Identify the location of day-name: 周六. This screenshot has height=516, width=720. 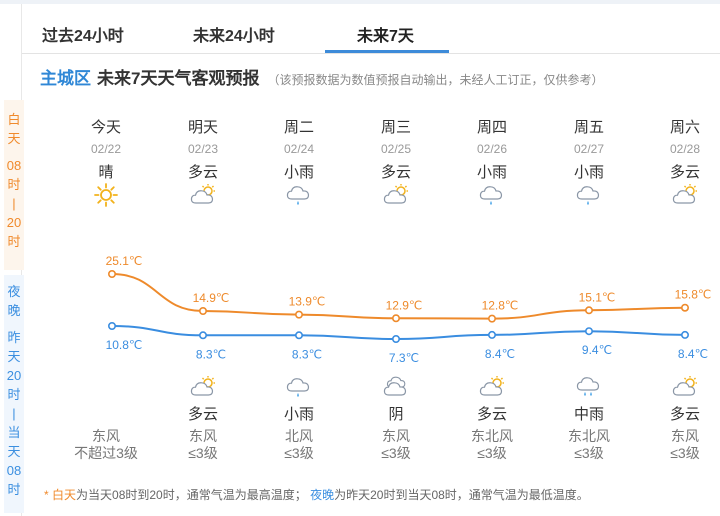
(684, 127).